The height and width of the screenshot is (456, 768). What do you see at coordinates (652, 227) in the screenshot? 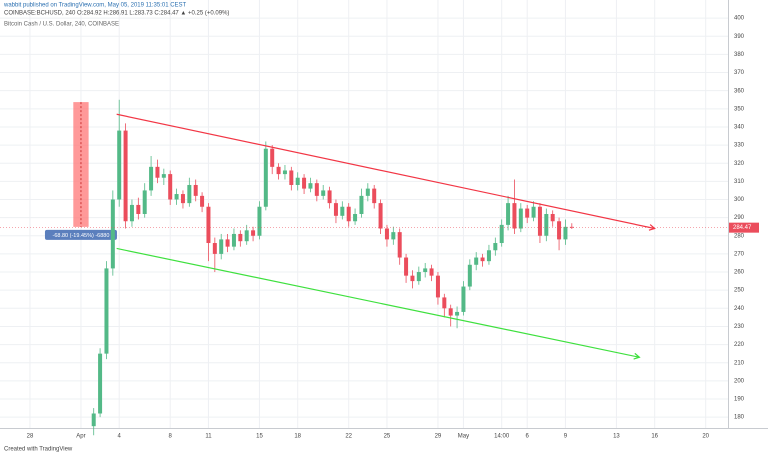
I see `trend-arrow` at bounding box center [652, 227].